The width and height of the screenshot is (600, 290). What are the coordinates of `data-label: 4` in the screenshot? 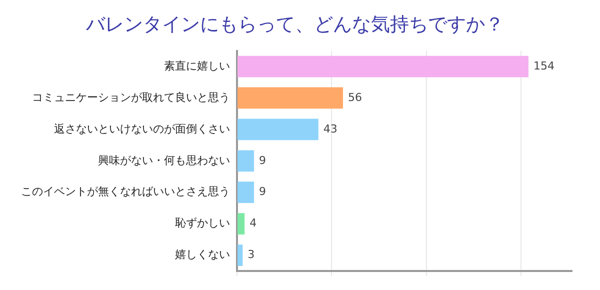 It's located at (253, 223).